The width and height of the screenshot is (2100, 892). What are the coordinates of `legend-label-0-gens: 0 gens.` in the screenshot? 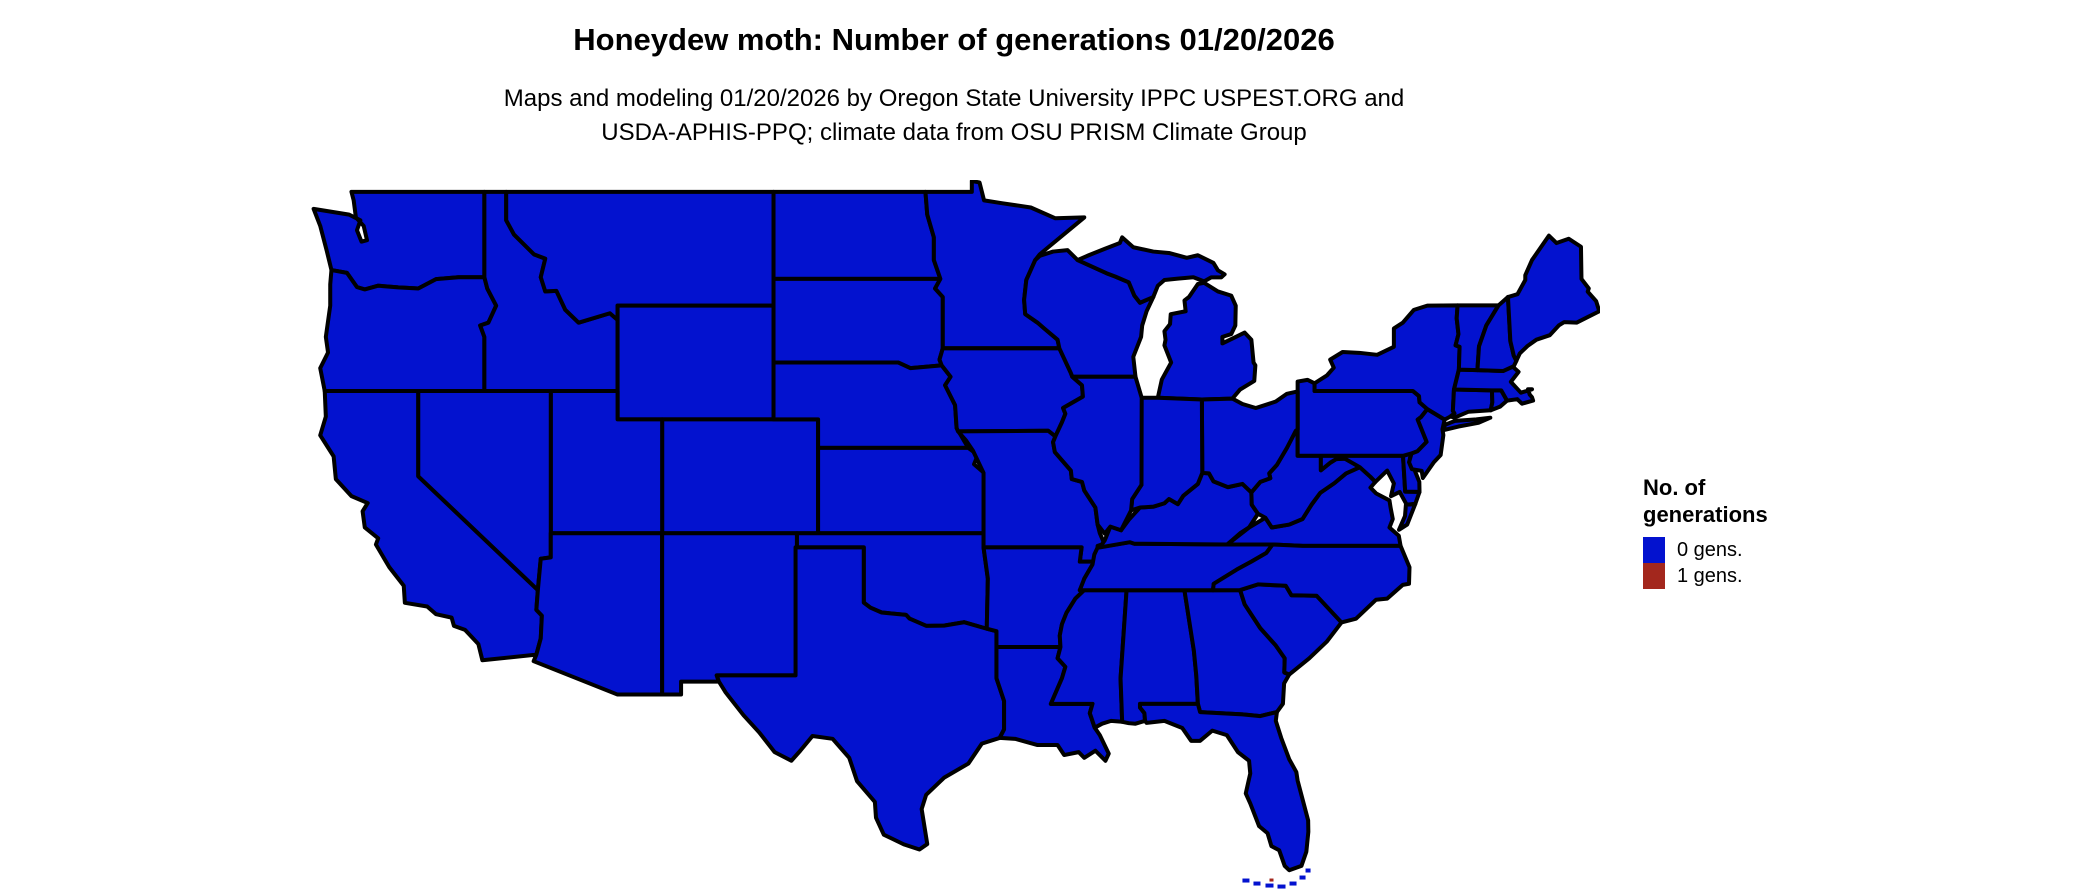 It's located at (1710, 549).